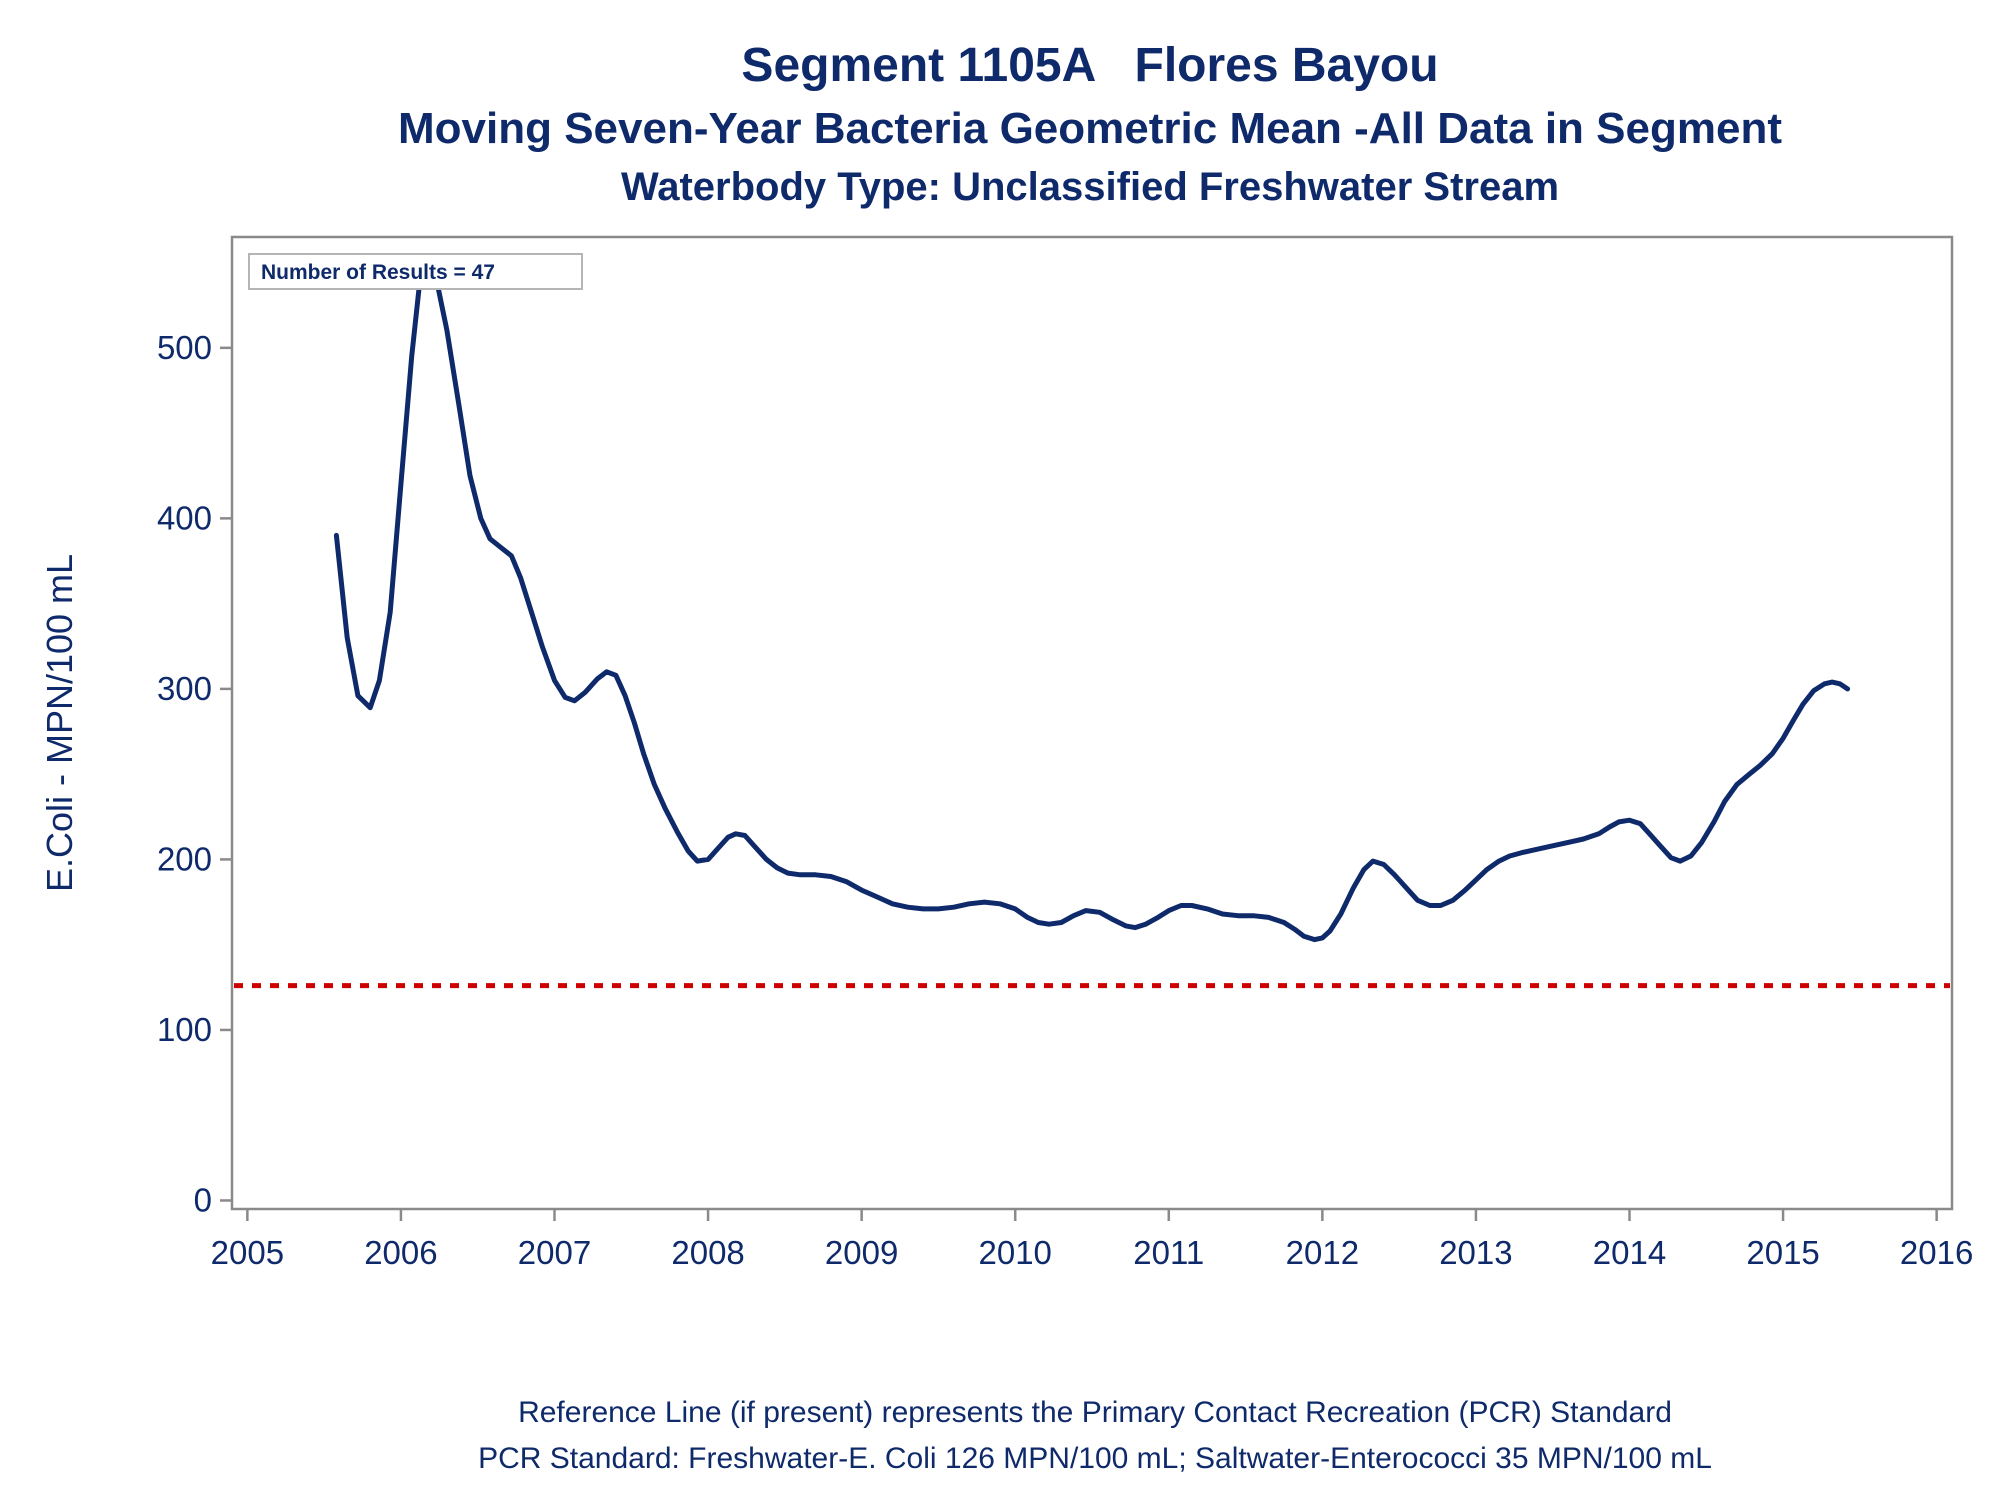  I want to click on x-tick-label: 2011, so click(1168, 1252).